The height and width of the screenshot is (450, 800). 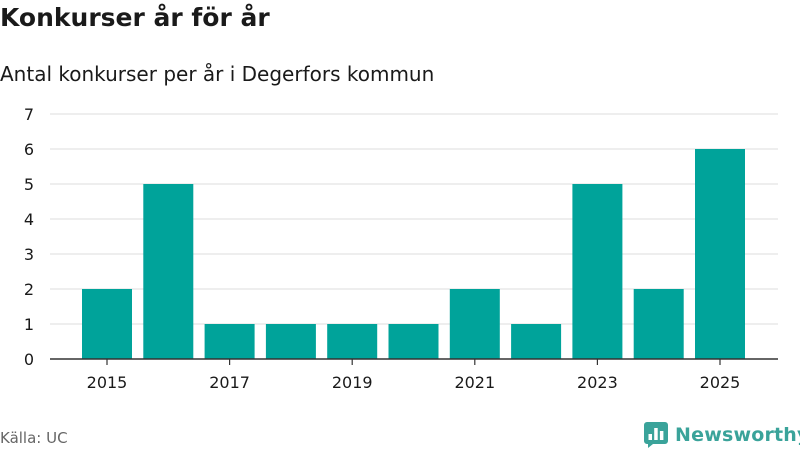 I want to click on x-tick-label: 2015, so click(x=107, y=382).